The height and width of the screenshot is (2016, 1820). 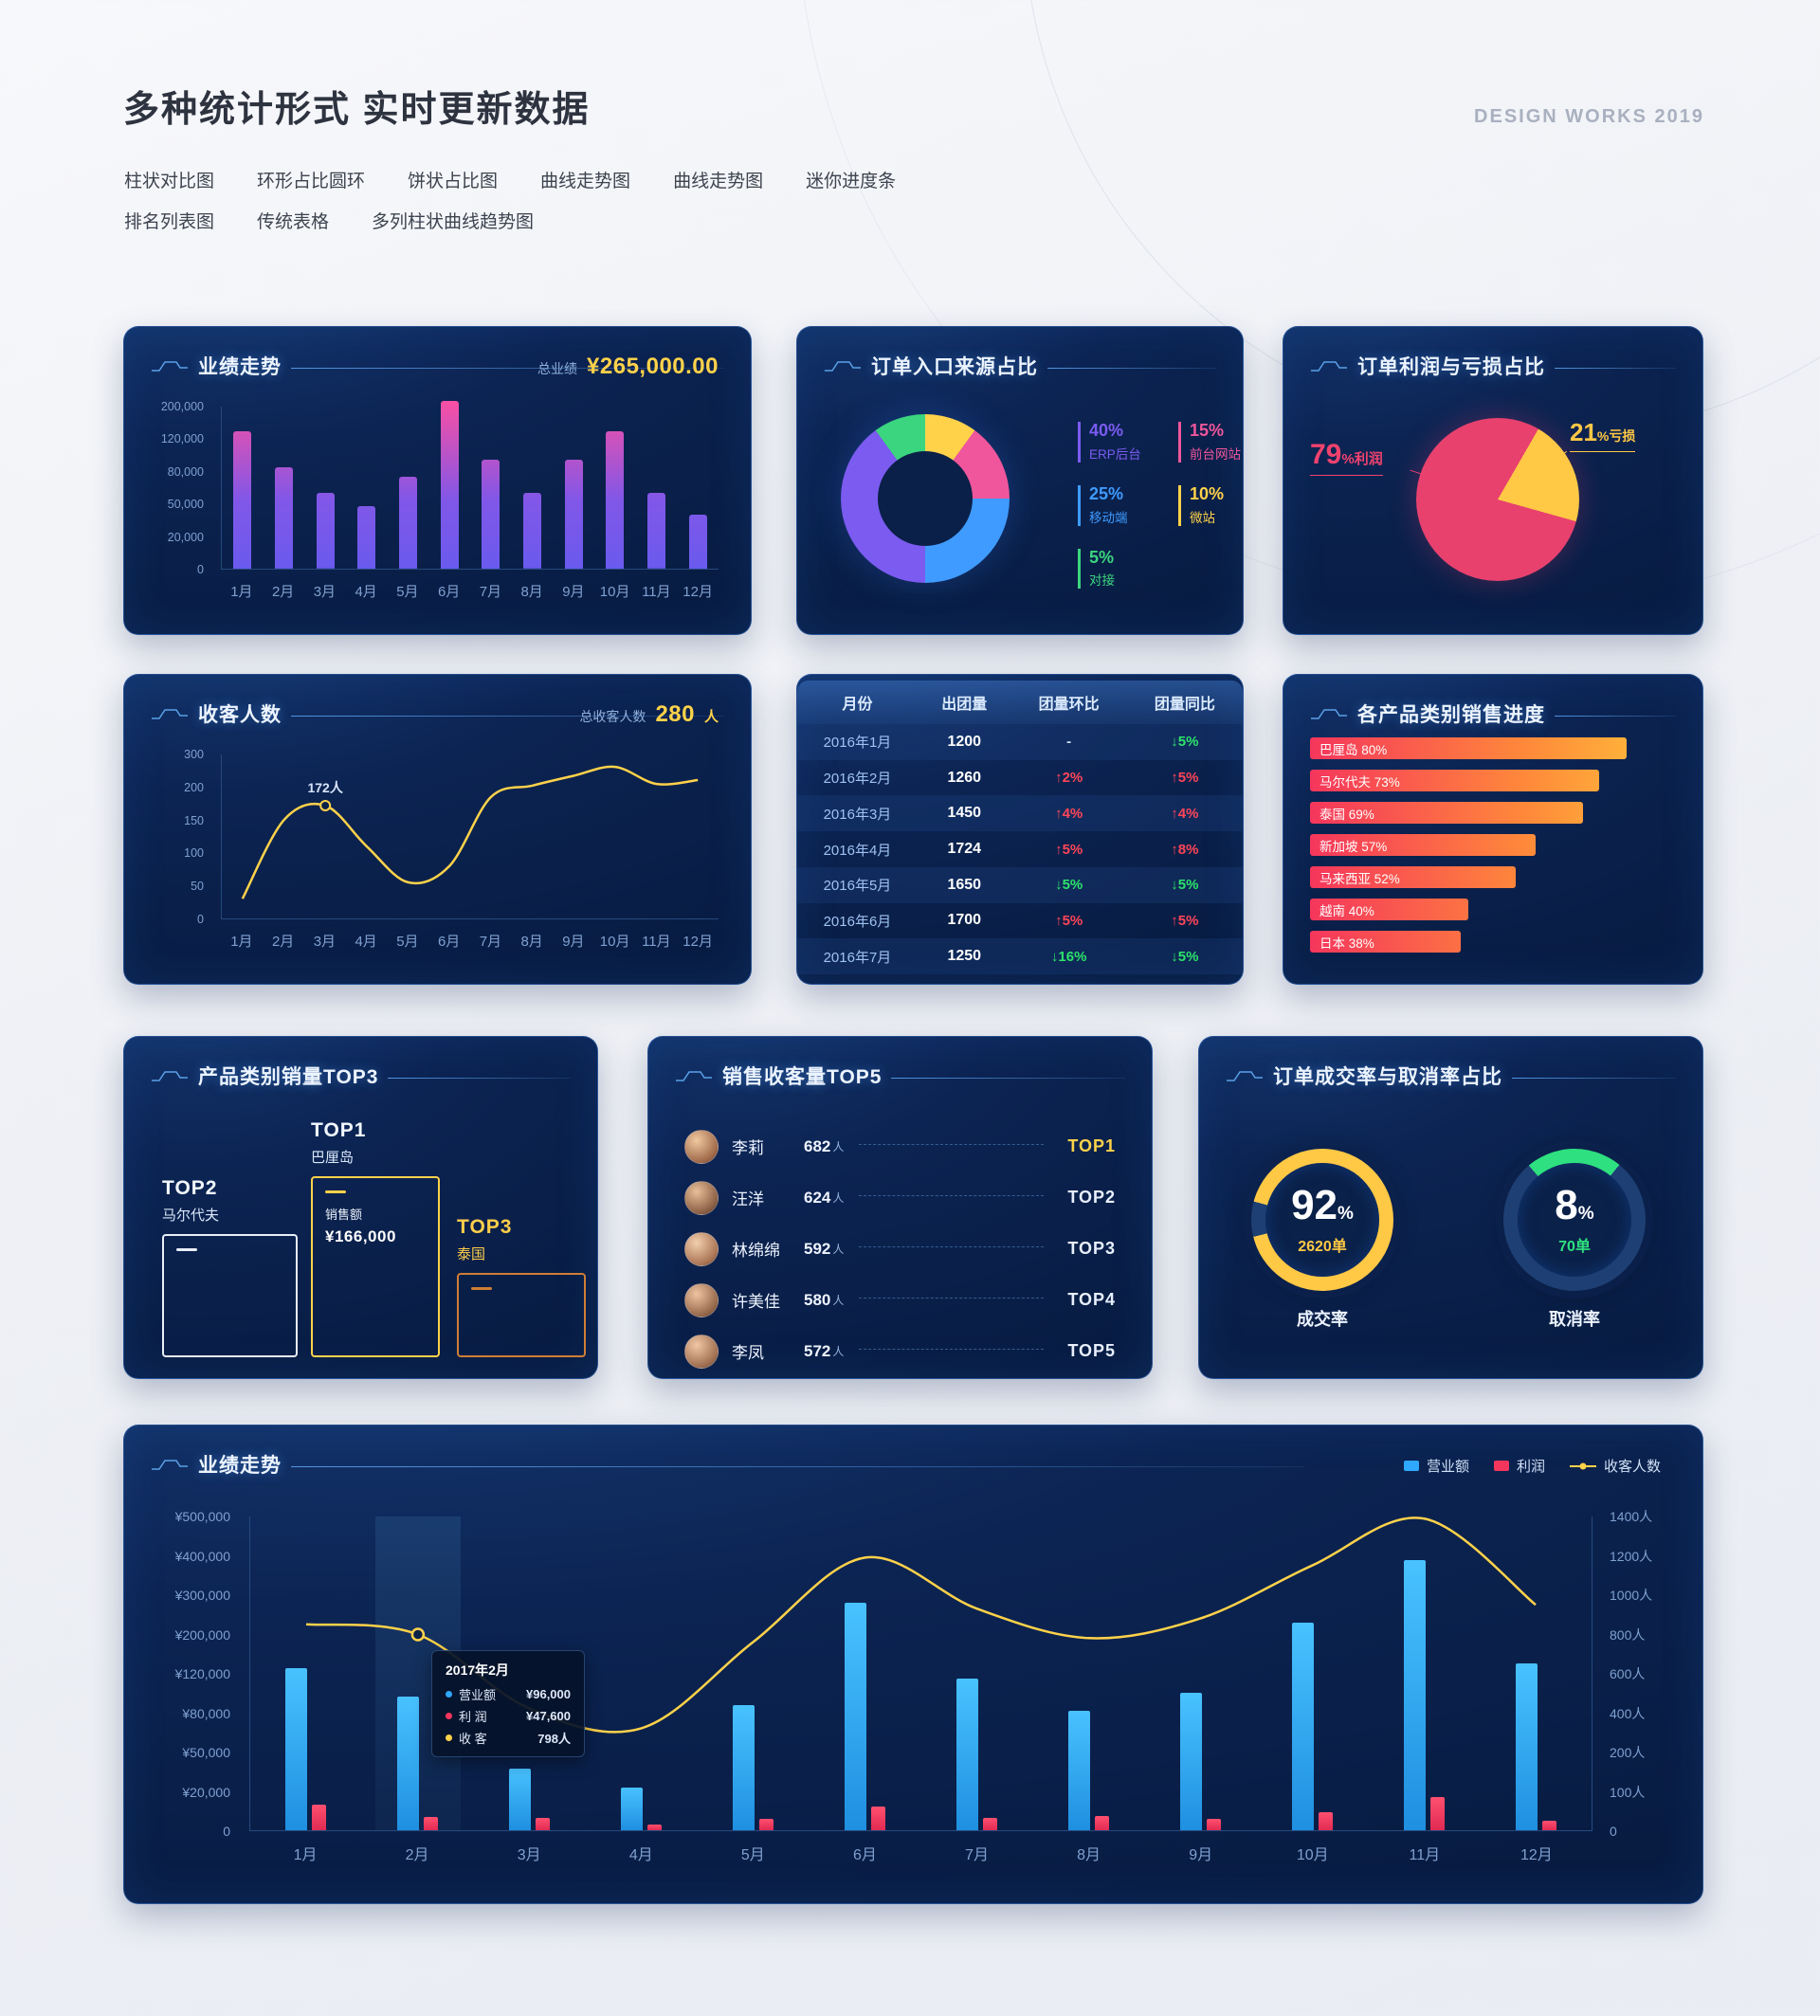 What do you see at coordinates (900, 1146) in the screenshot?
I see `top5-row: 李莉 682 人 TOP1` at bounding box center [900, 1146].